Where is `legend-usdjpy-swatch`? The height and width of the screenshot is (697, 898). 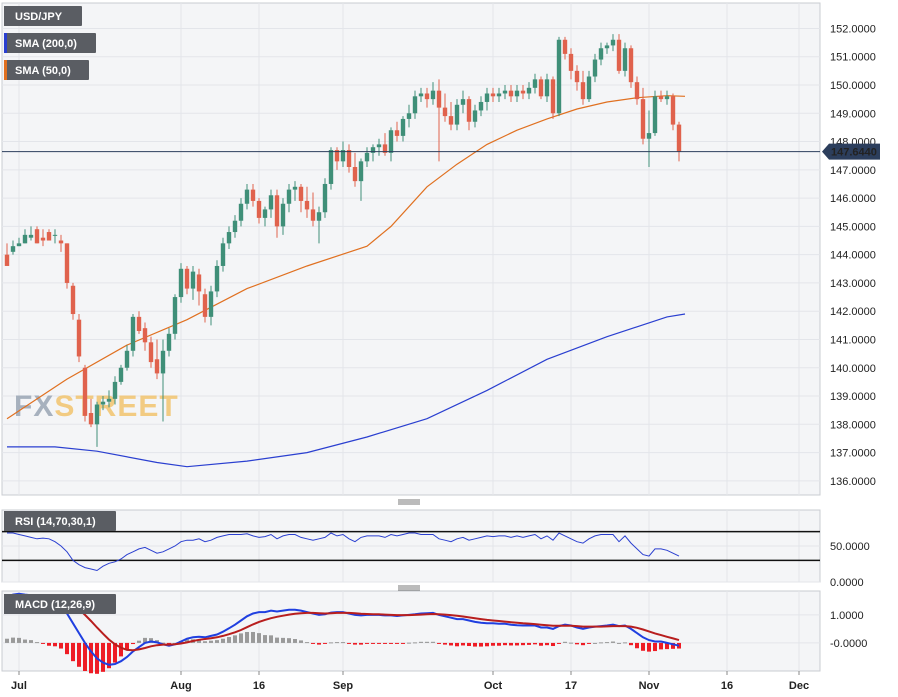 legend-usdjpy-swatch is located at coordinates (5, 16).